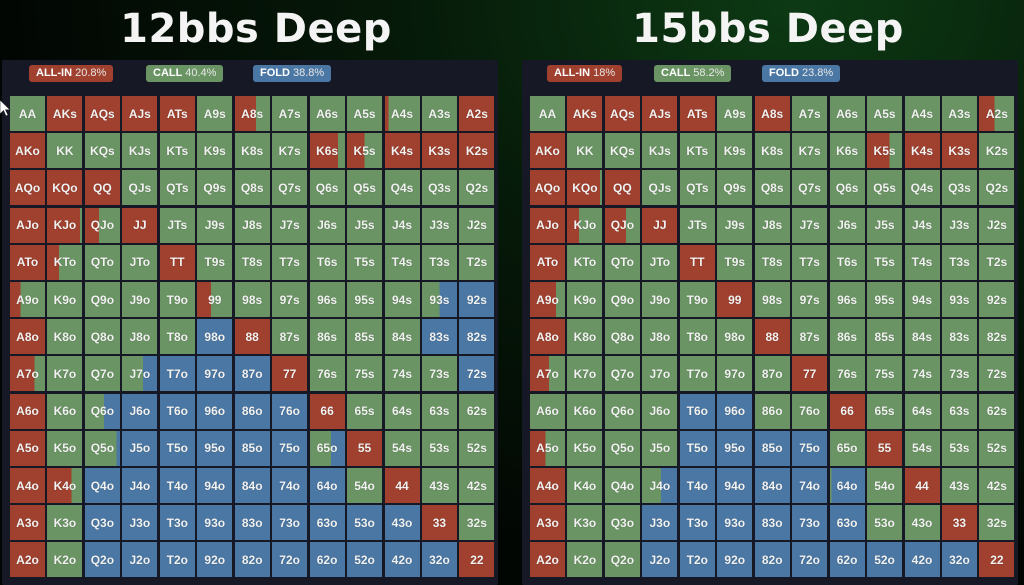 The height and width of the screenshot is (585, 1024). What do you see at coordinates (215, 113) in the screenshot?
I see `hand-cell: A9s` at bounding box center [215, 113].